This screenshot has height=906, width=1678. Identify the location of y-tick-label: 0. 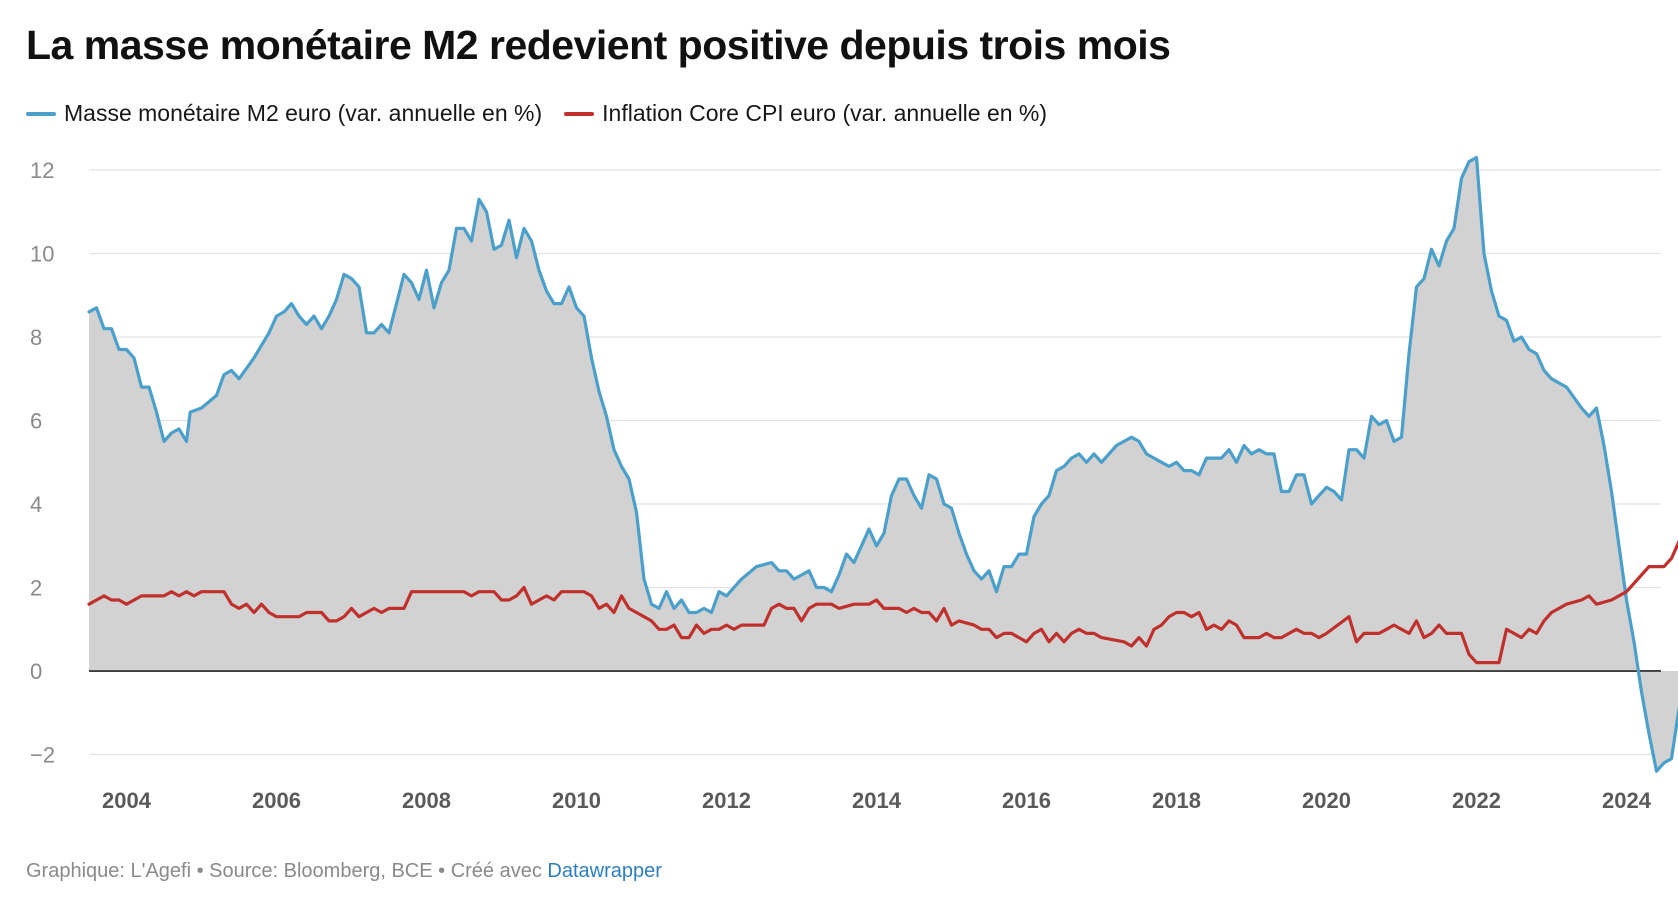
(36, 671).